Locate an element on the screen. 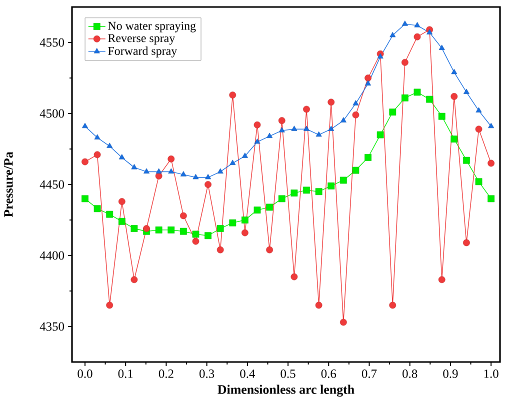 This screenshot has height=416, width=508. x-tick-label: 0.4 is located at coordinates (248, 374).